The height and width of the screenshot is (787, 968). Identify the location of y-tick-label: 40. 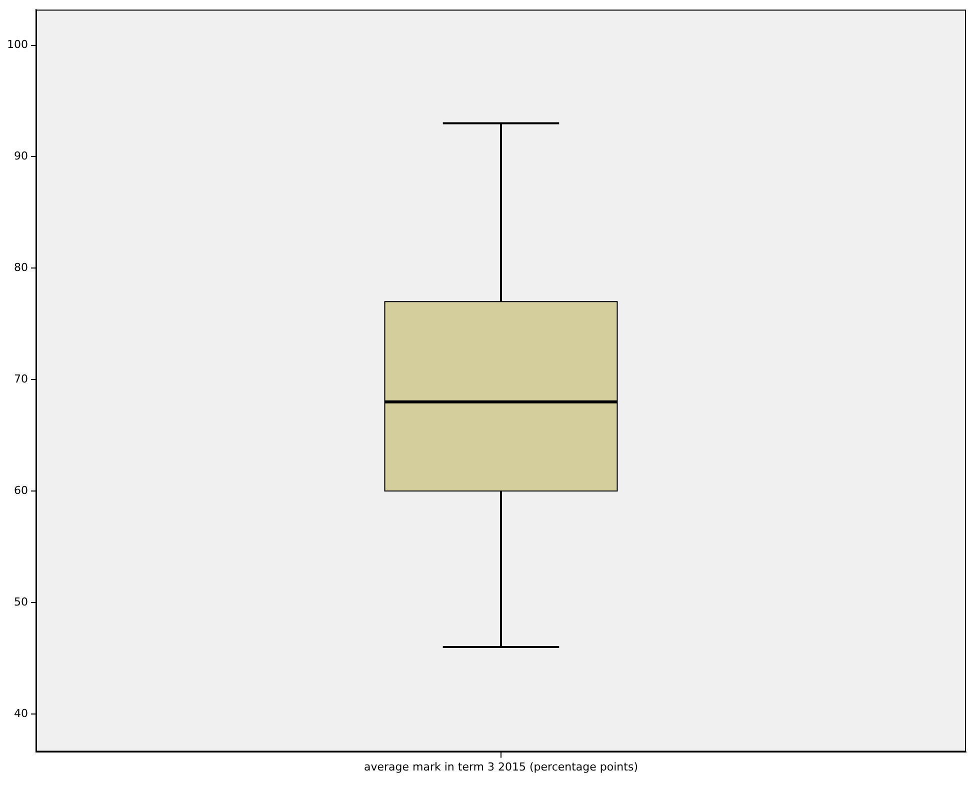
(21, 713).